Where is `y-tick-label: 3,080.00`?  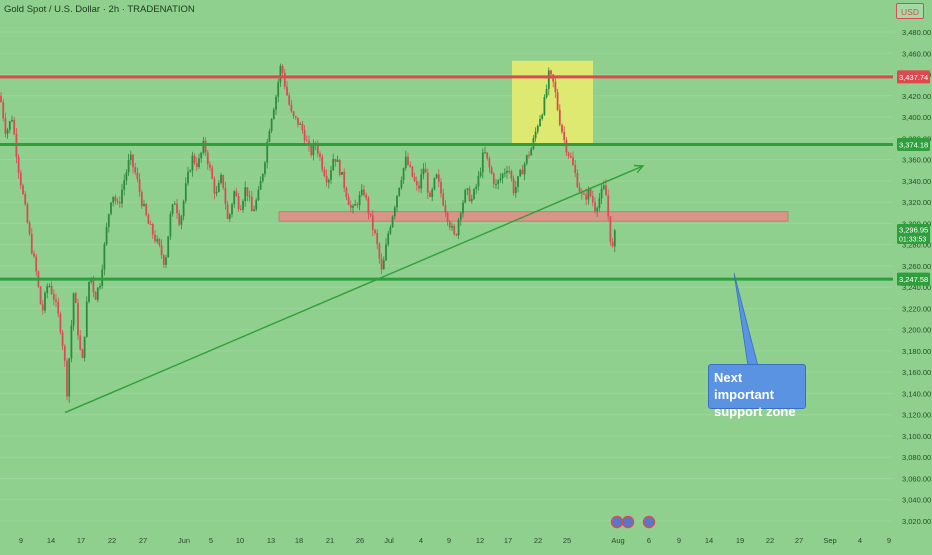 y-tick-label: 3,080.00 is located at coordinates (916, 457).